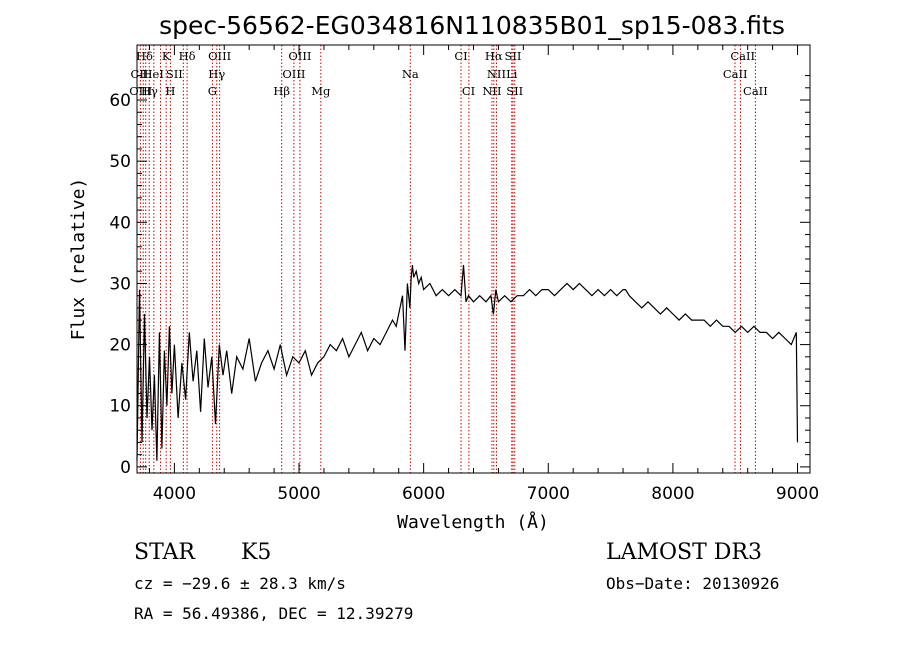  What do you see at coordinates (174, 494) in the screenshot?
I see `x-tick-label: 4000` at bounding box center [174, 494].